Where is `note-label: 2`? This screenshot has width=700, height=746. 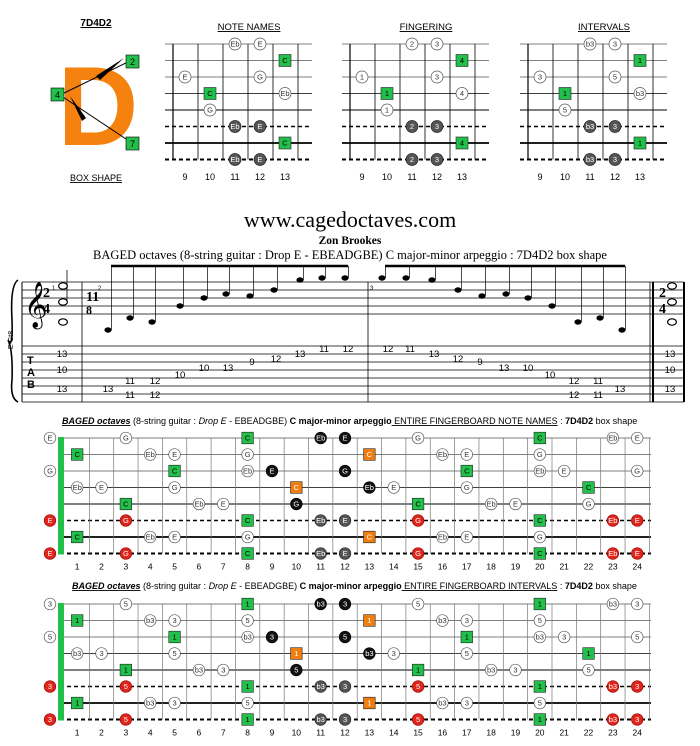
note-label: 2 is located at coordinates (412, 44).